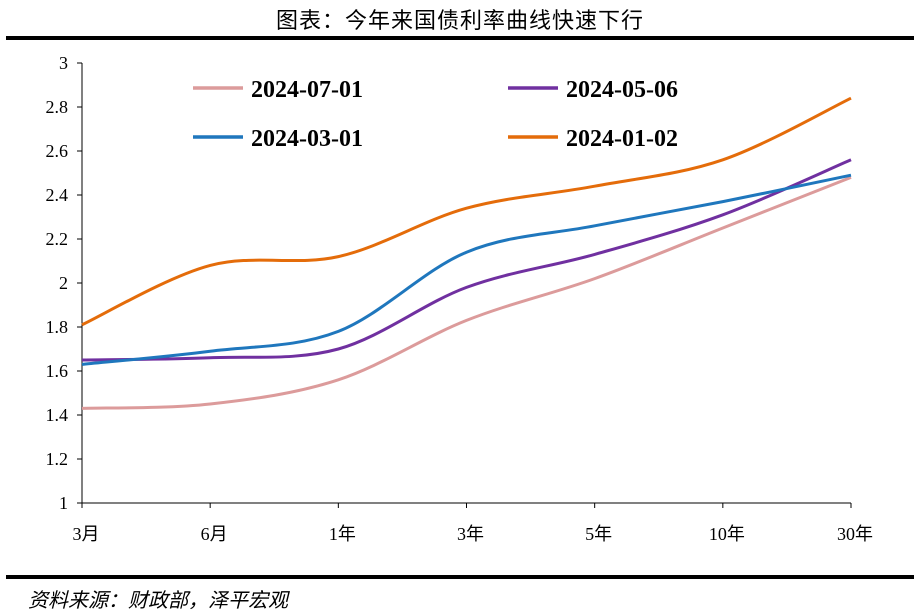 This screenshot has height=616, width=920. Describe the element at coordinates (459, 21) in the screenshot. I see `chart-title: 图表：今年来国债利率曲线快速下行` at that location.